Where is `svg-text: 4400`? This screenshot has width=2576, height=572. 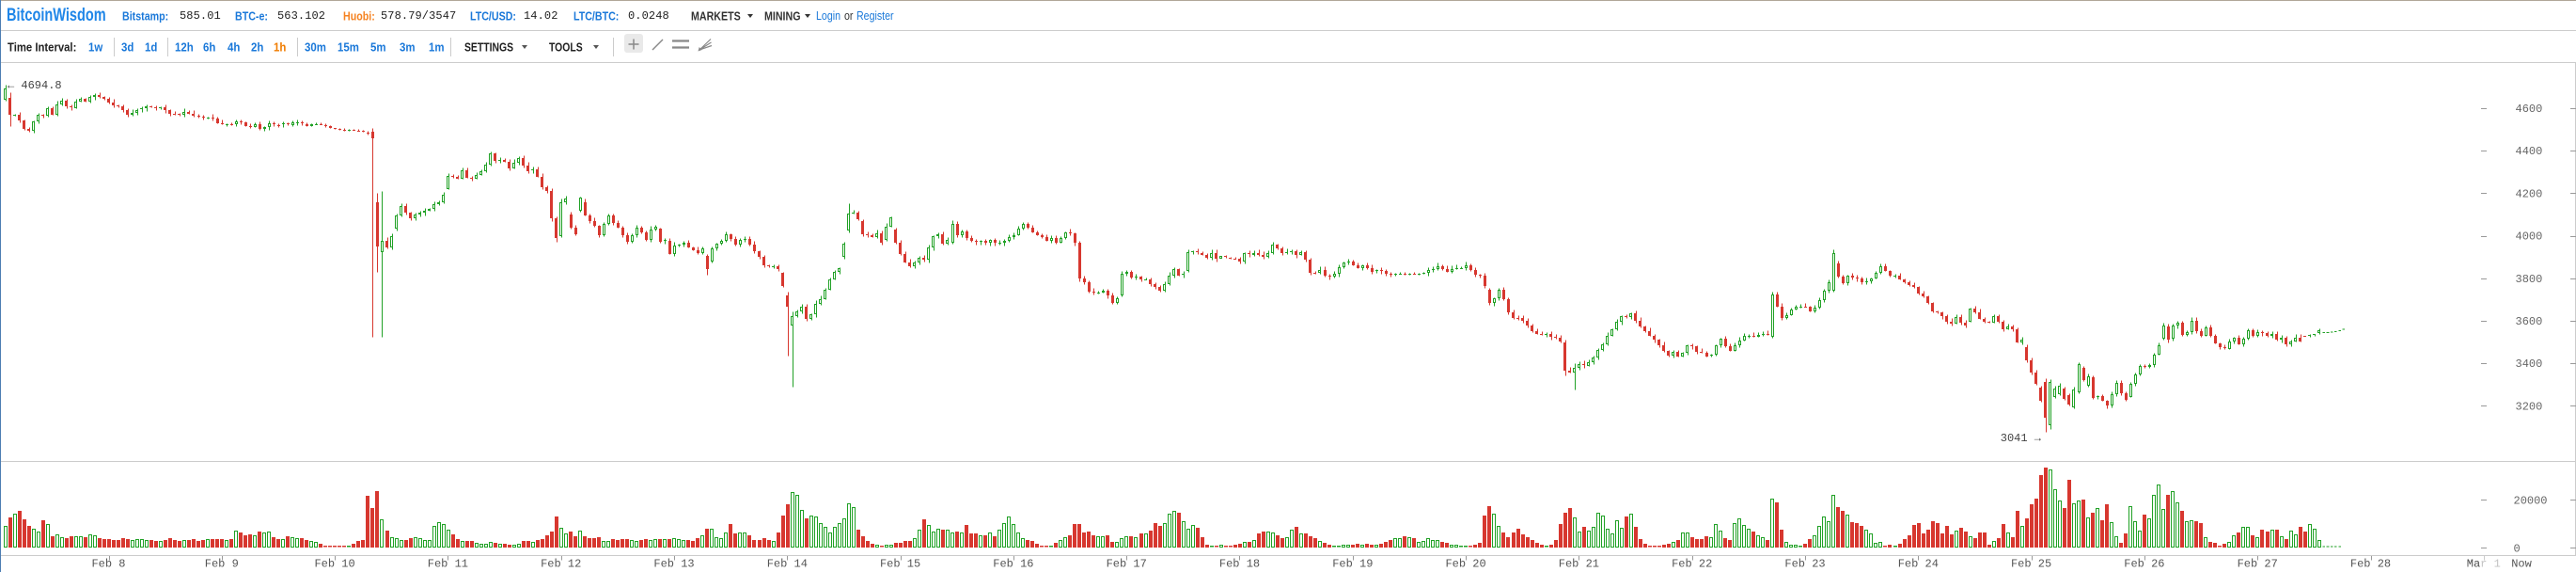 svg-text: 4400 is located at coordinates (2530, 151).